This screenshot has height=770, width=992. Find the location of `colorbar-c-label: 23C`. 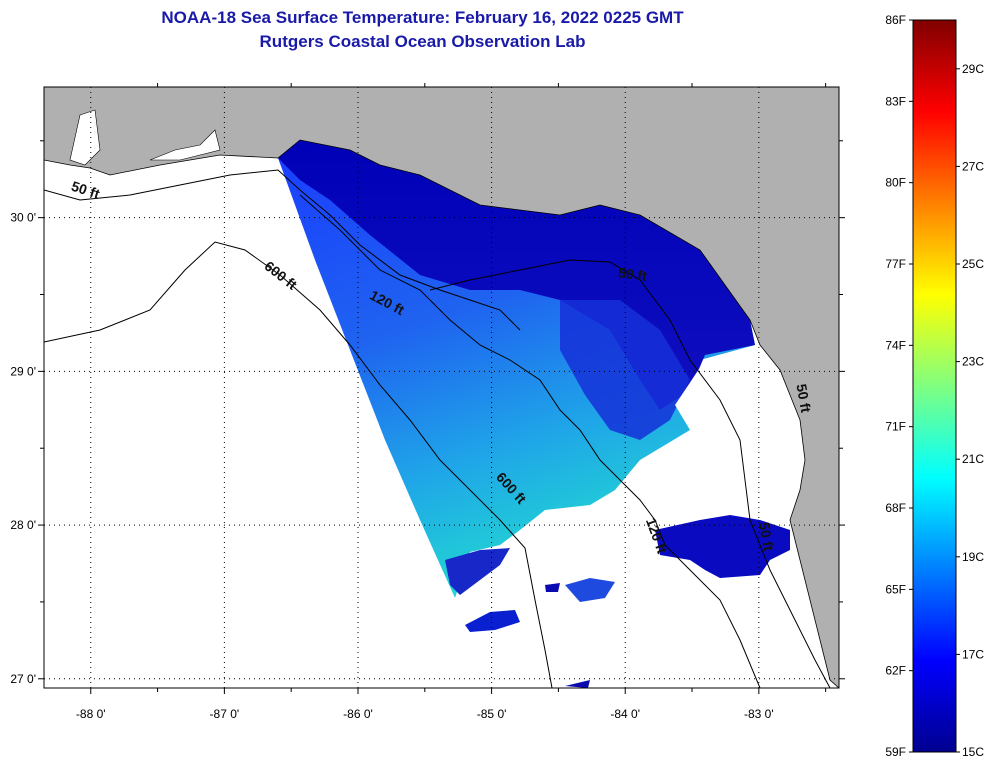

colorbar-c-label: 23C is located at coordinates (973, 362).